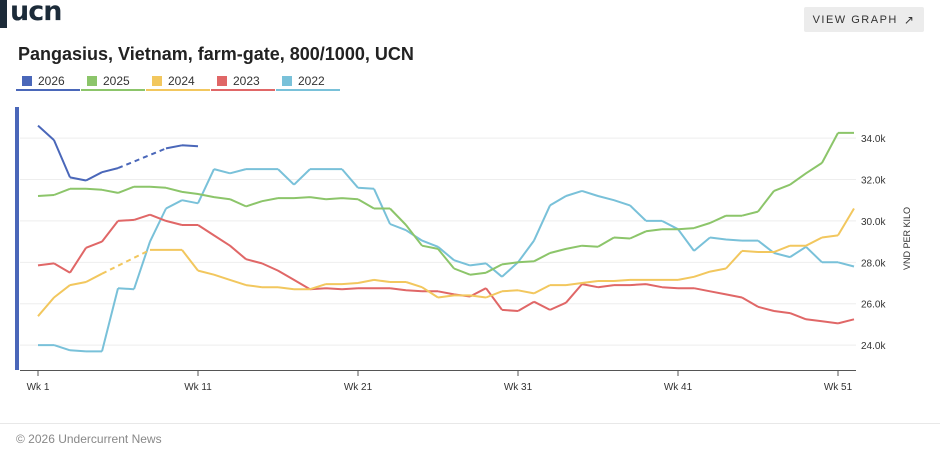  Describe the element at coordinates (470, 423) in the screenshot. I see `footer-divider` at that location.